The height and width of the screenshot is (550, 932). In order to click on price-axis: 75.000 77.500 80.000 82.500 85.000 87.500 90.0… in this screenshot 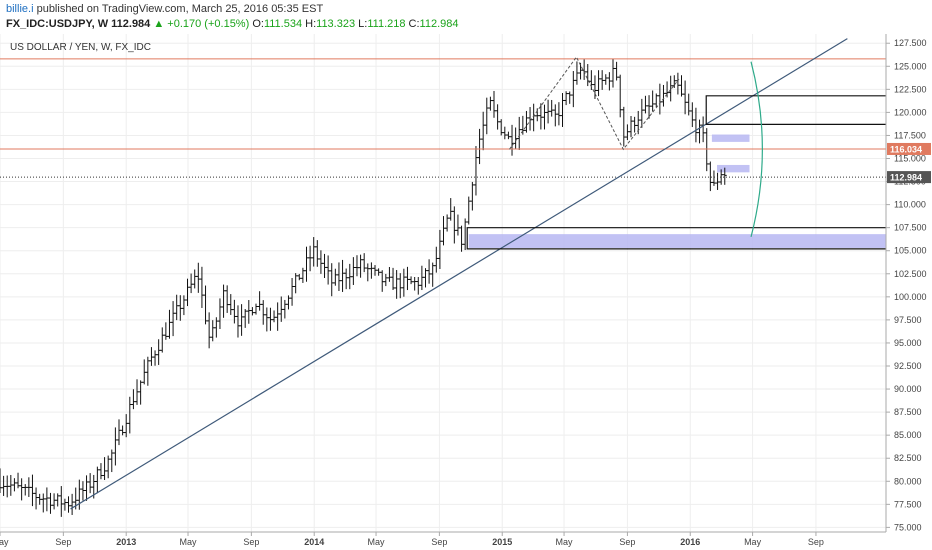, I will do `click(908, 285)`.